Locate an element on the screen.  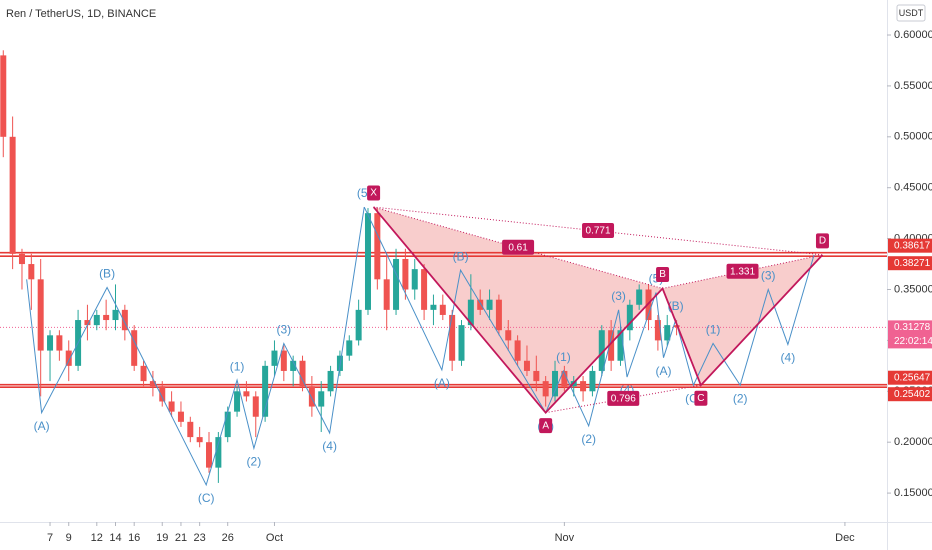
ratio-label: 0.771 is located at coordinates (598, 231).